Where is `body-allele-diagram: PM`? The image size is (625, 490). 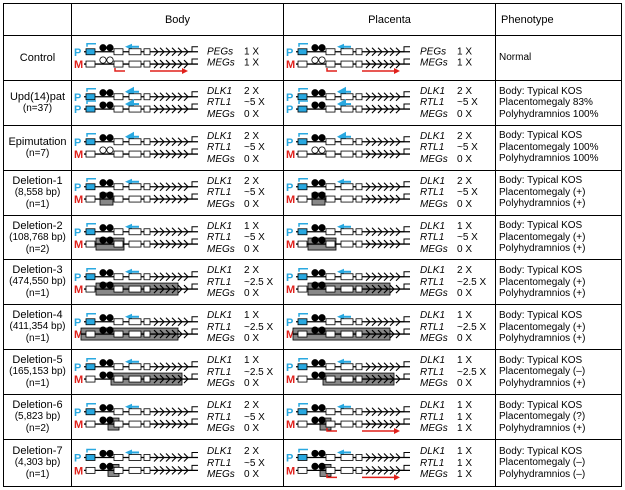 body-allele-diagram: PM is located at coordinates (136, 371).